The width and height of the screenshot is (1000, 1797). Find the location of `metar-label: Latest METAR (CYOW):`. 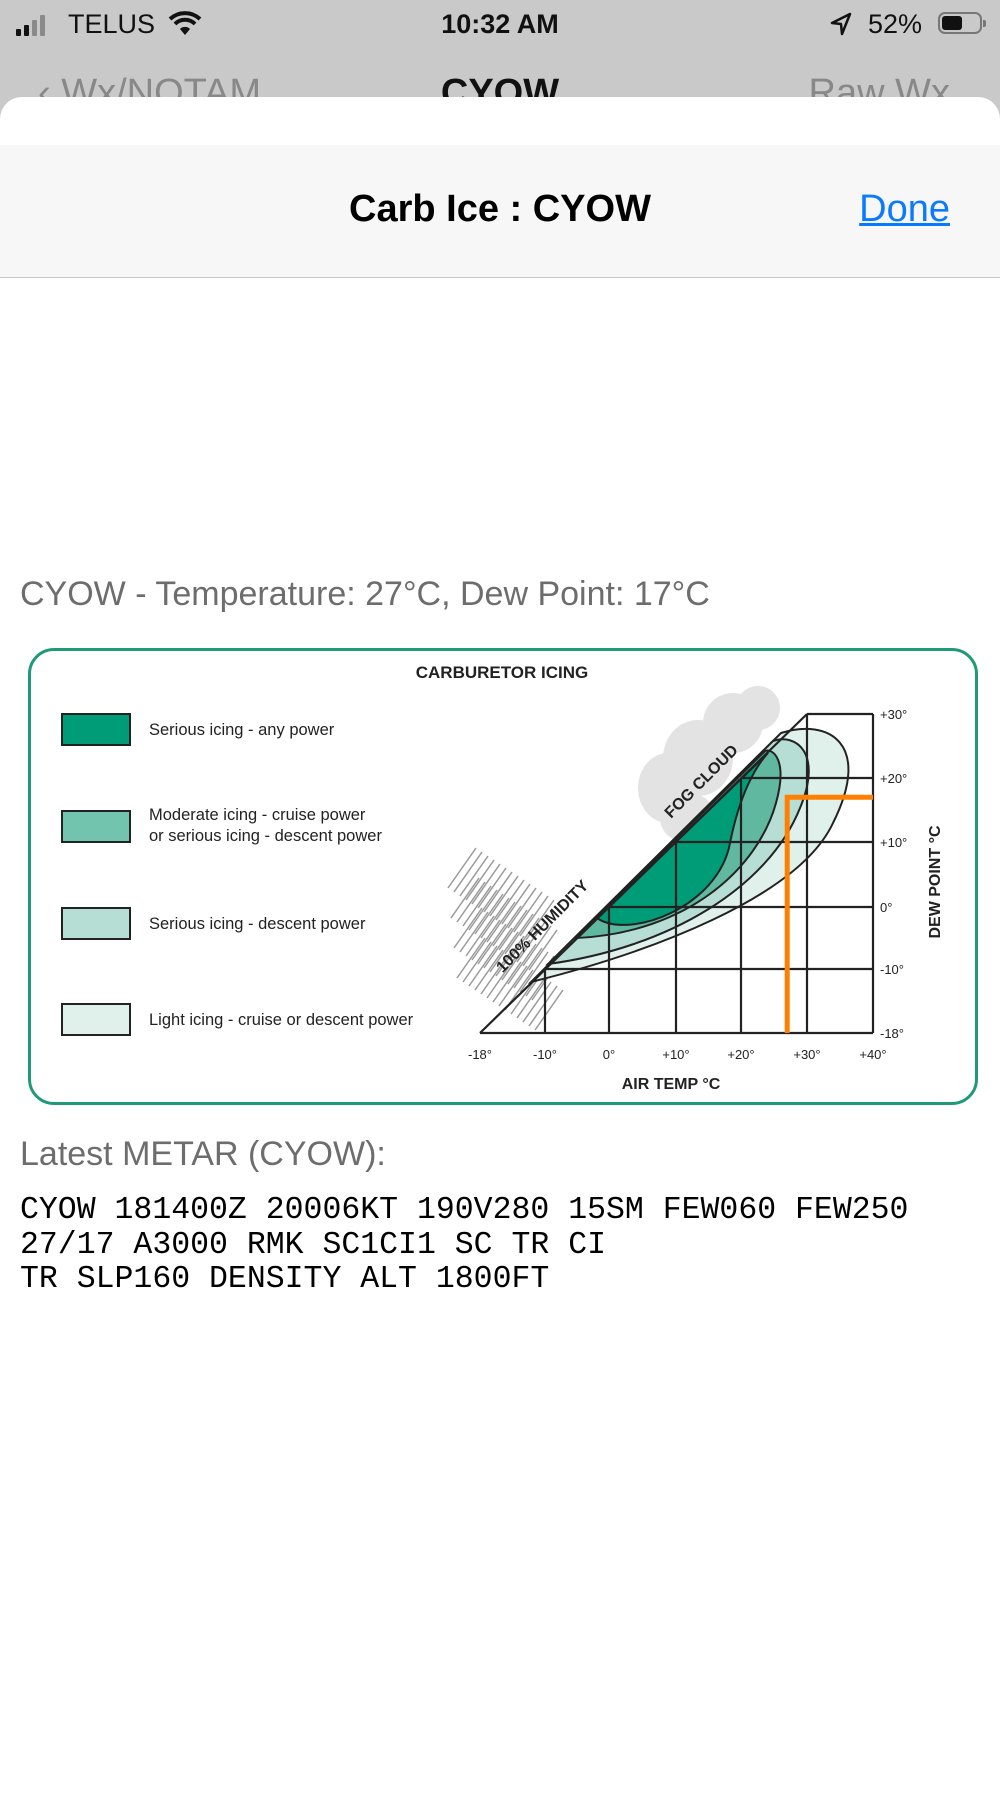

metar-label: Latest METAR (CYOW): is located at coordinates (203, 1154).